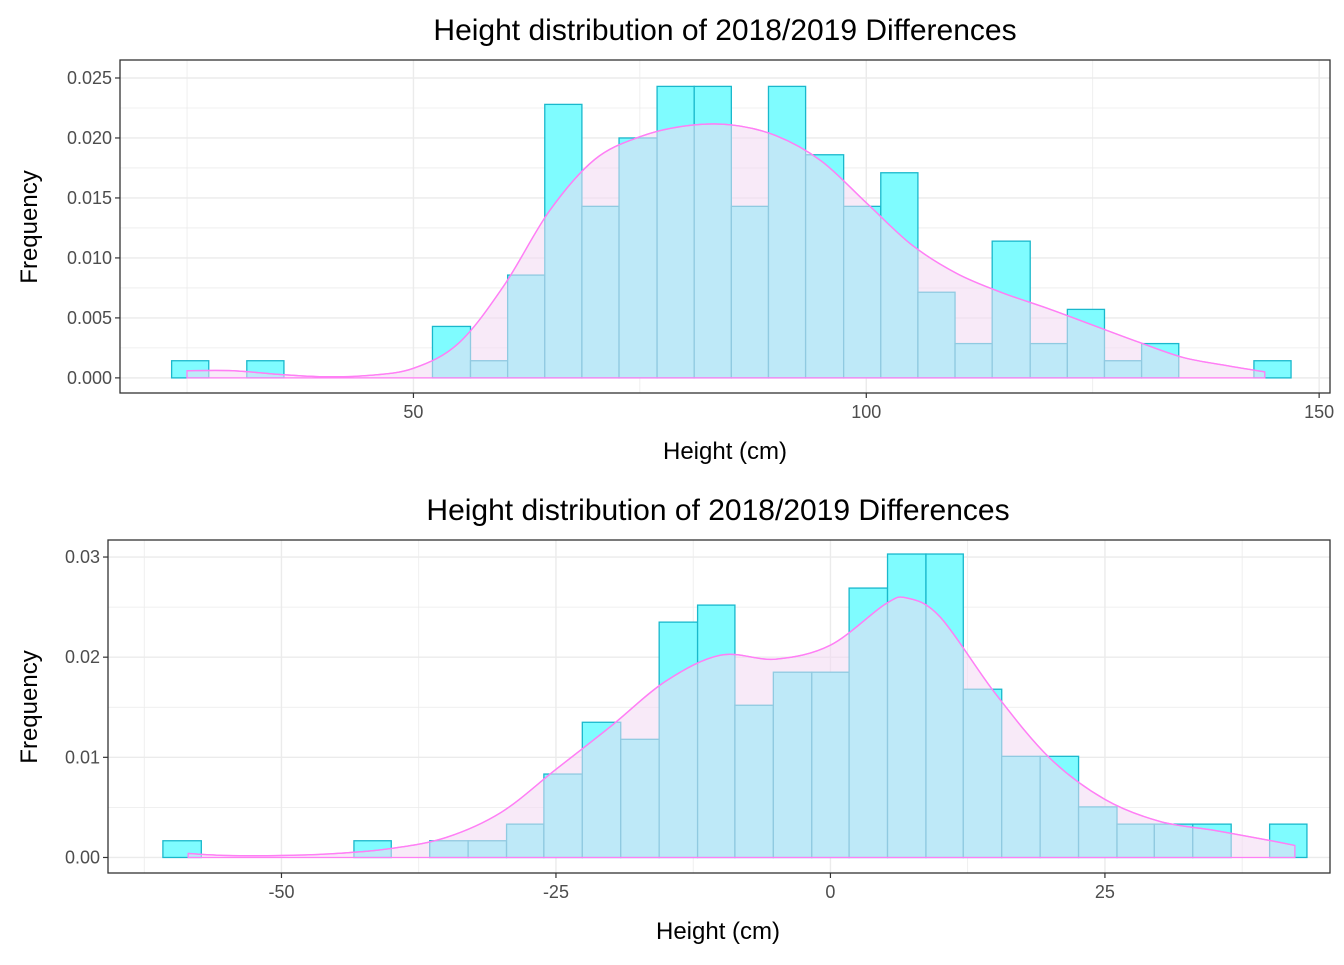 Image resolution: width=1344 pixels, height=965 pixels. What do you see at coordinates (830, 892) in the screenshot?
I see `x-tick-label: 0` at bounding box center [830, 892].